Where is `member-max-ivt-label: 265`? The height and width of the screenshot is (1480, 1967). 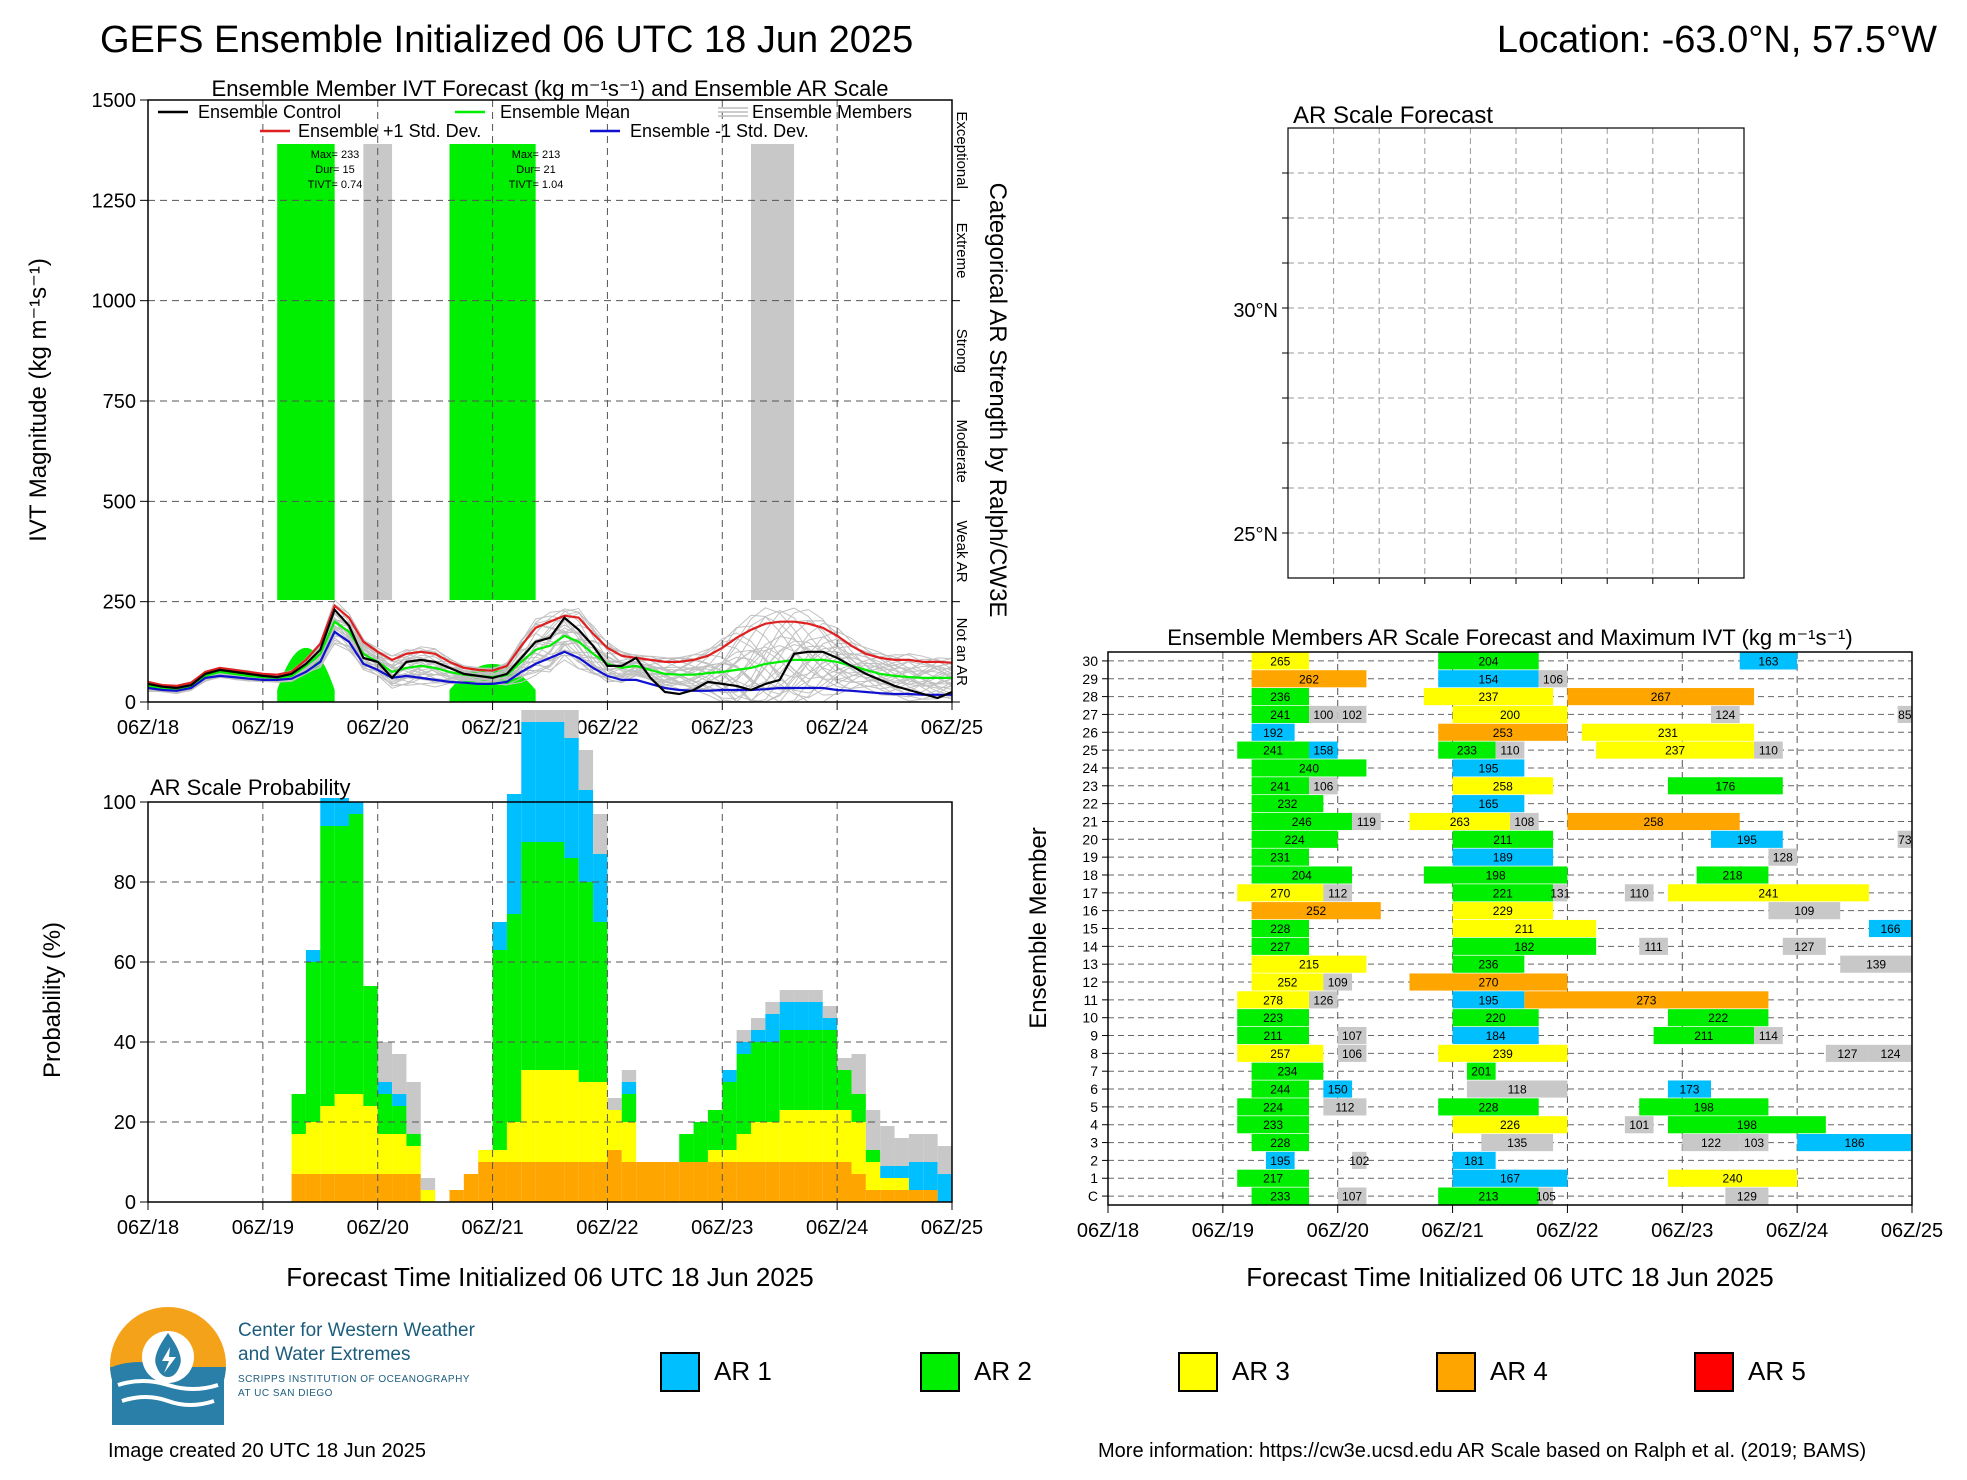
member-max-ivt-label: 265 is located at coordinates (1280, 661).